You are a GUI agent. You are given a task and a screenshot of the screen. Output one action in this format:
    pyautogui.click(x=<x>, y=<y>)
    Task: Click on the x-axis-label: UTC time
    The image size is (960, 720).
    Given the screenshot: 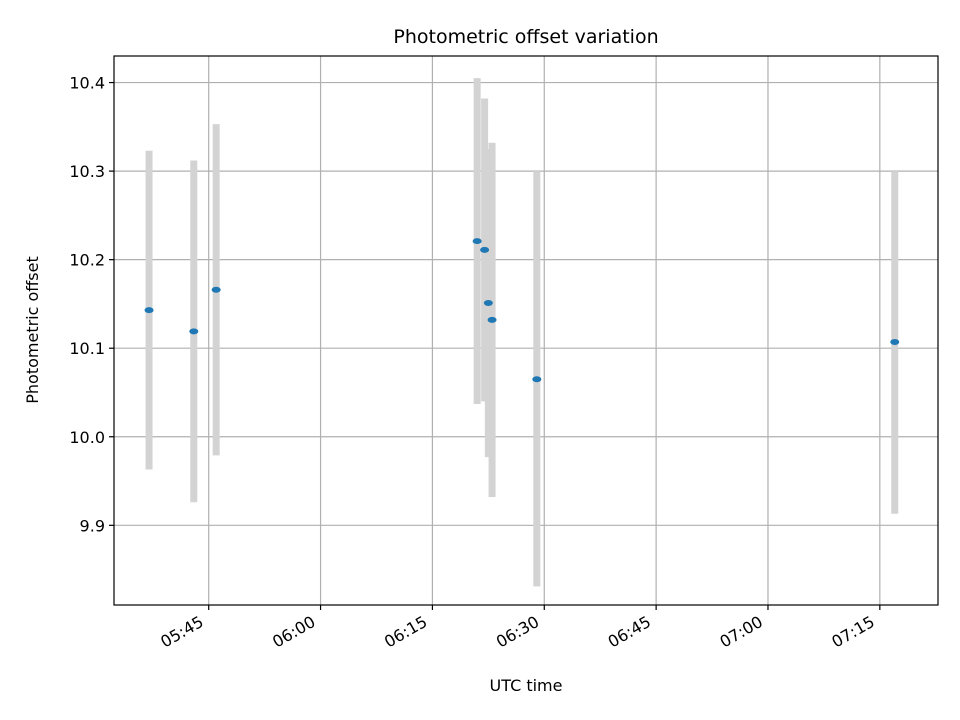 What is the action you would take?
    pyautogui.click(x=526, y=685)
    